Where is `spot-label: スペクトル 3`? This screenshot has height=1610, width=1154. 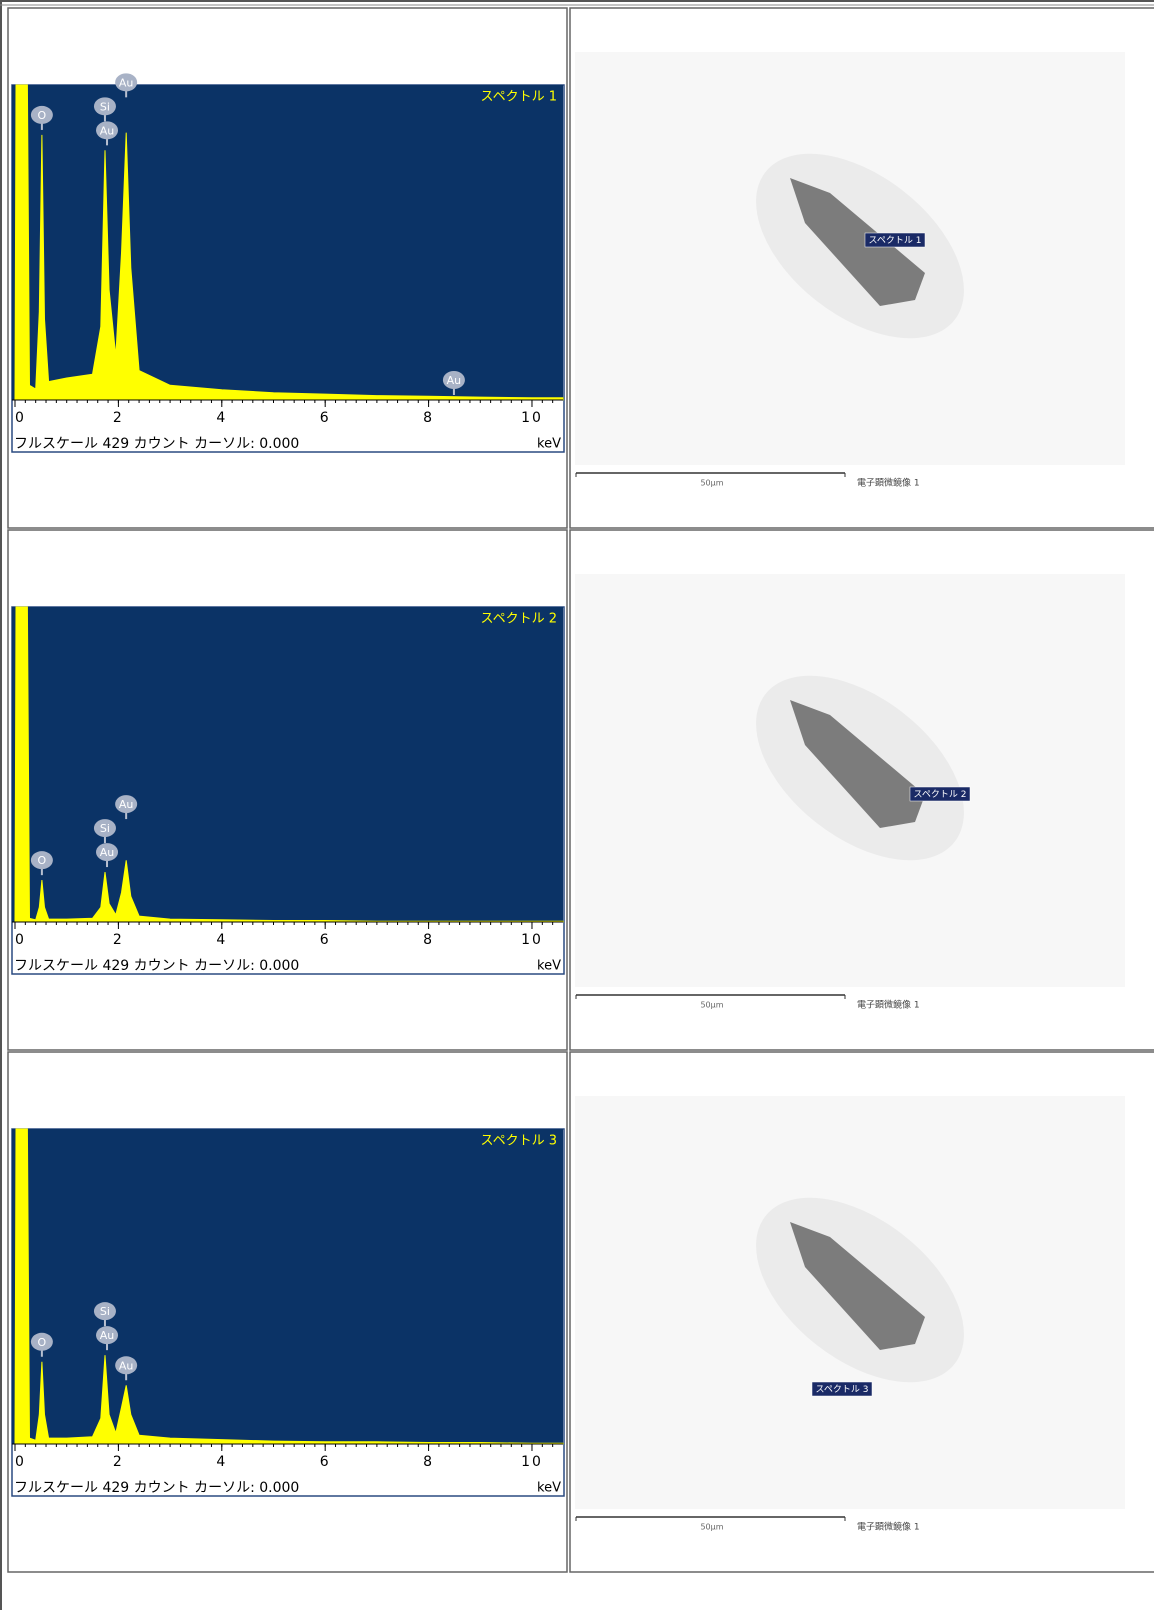 spot-label: スペクトル 3 is located at coordinates (842, 1389).